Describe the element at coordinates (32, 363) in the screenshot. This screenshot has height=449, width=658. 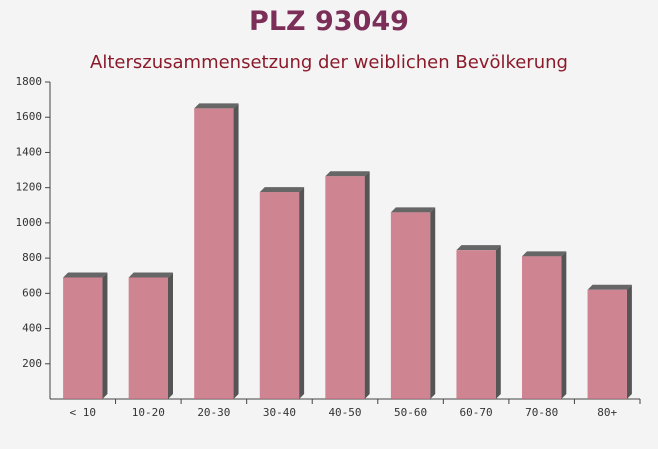
I see `y-tick-label: 200` at that location.